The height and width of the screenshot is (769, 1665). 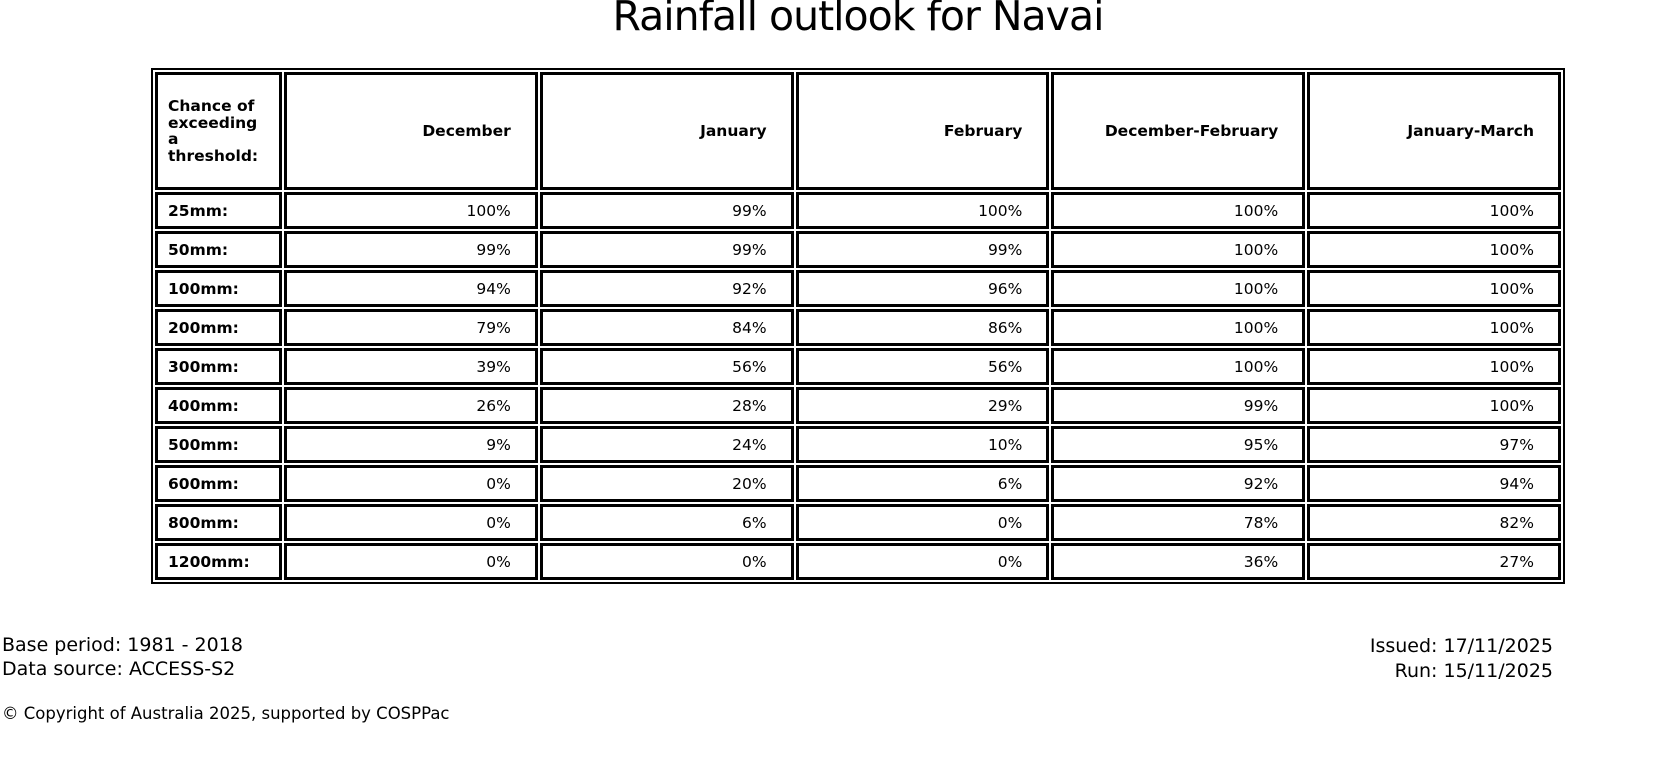 I want to click on row-label: 300mm:, so click(x=218, y=366).